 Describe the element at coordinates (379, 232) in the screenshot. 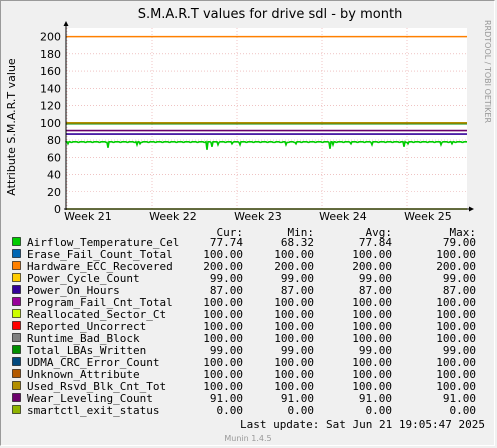

I see `legend-header-avg: Avg:` at that location.